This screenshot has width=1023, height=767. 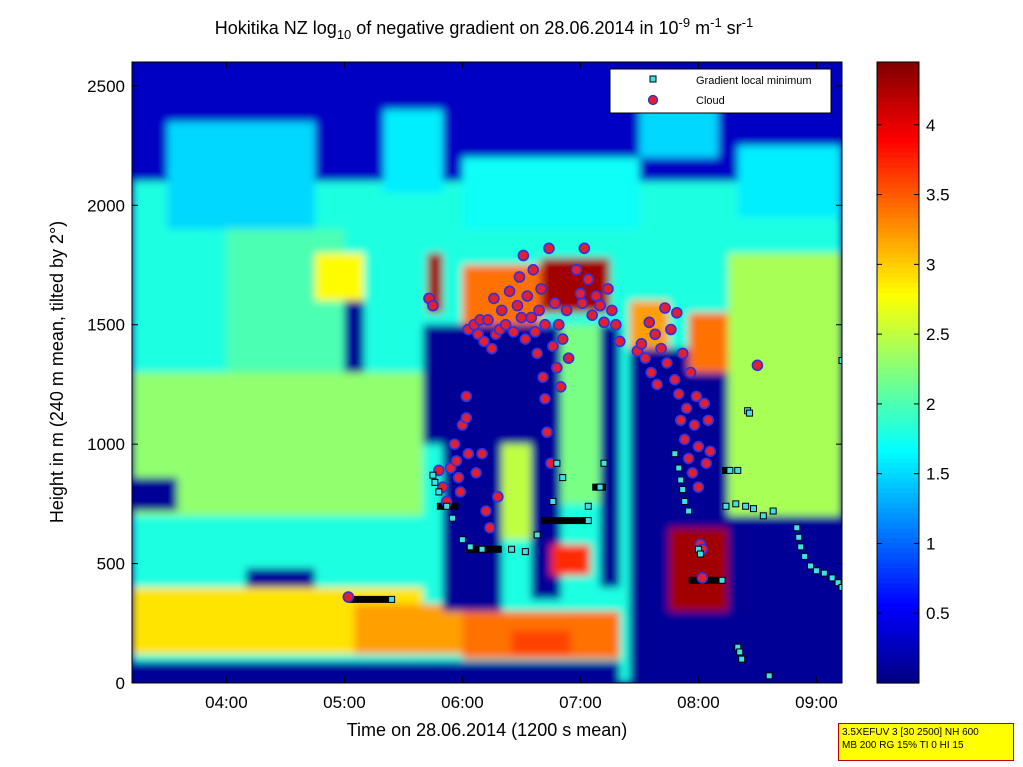 I want to click on y-axis-label: Height in m (240 m mean, tilted by 2°), so click(x=57, y=372).